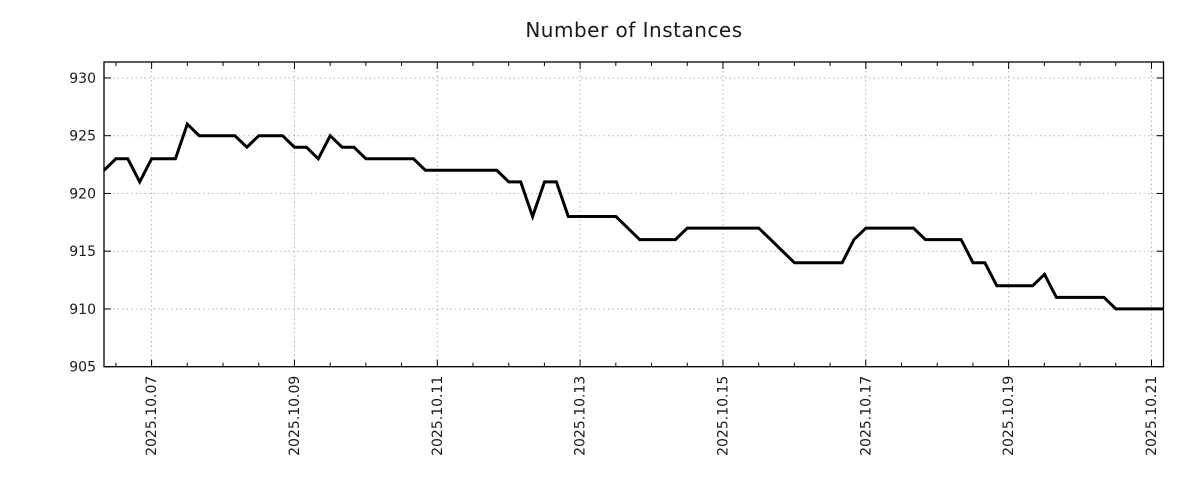  I want to click on x-tick-label: 2025.10.17, so click(866, 416).